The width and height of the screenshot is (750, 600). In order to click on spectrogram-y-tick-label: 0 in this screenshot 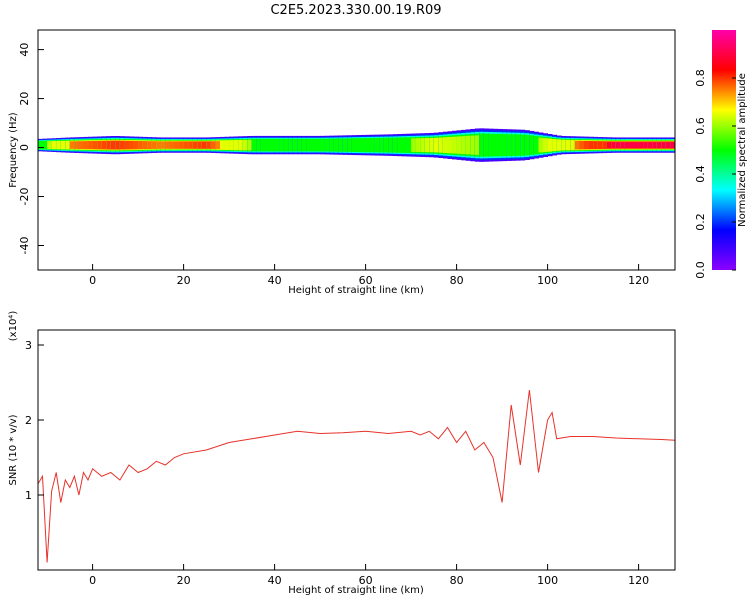, I will do `click(24, 147)`.